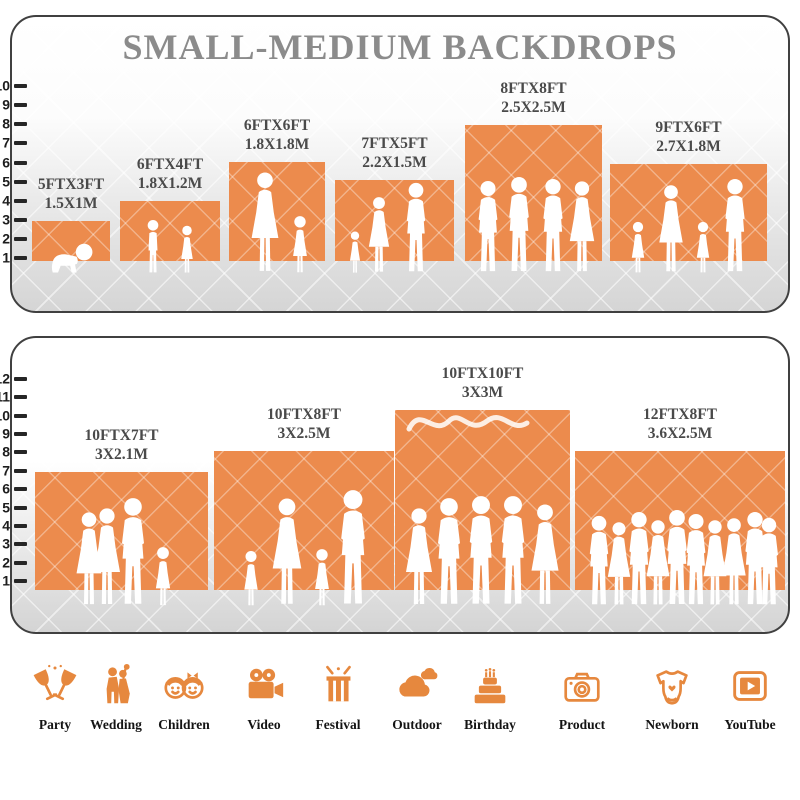  Describe the element at coordinates (264, 724) in the screenshot. I see `category-label: Video` at that location.